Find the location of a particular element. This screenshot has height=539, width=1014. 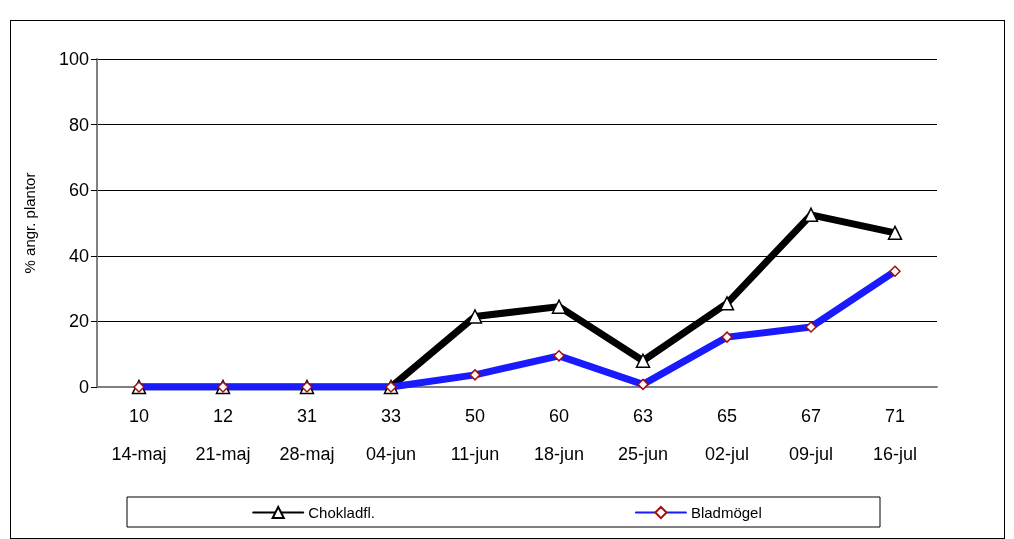

y-tick-label: 40 is located at coordinates (78, 255).